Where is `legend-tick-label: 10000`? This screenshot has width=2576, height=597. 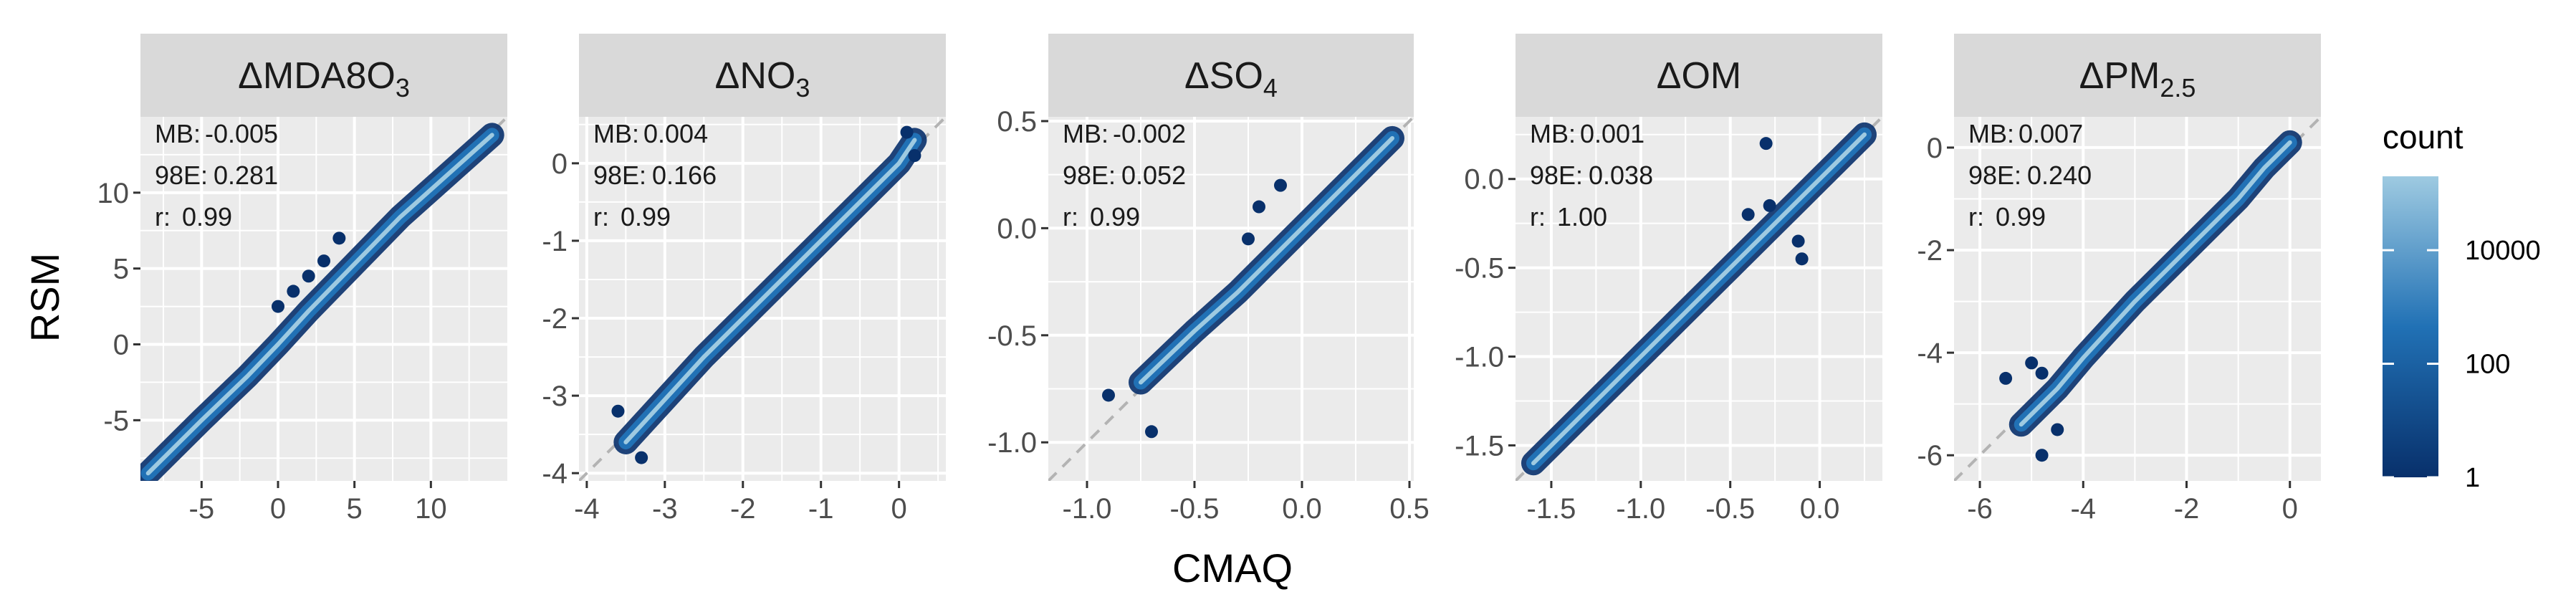 legend-tick-label: 10000 is located at coordinates (2503, 251).